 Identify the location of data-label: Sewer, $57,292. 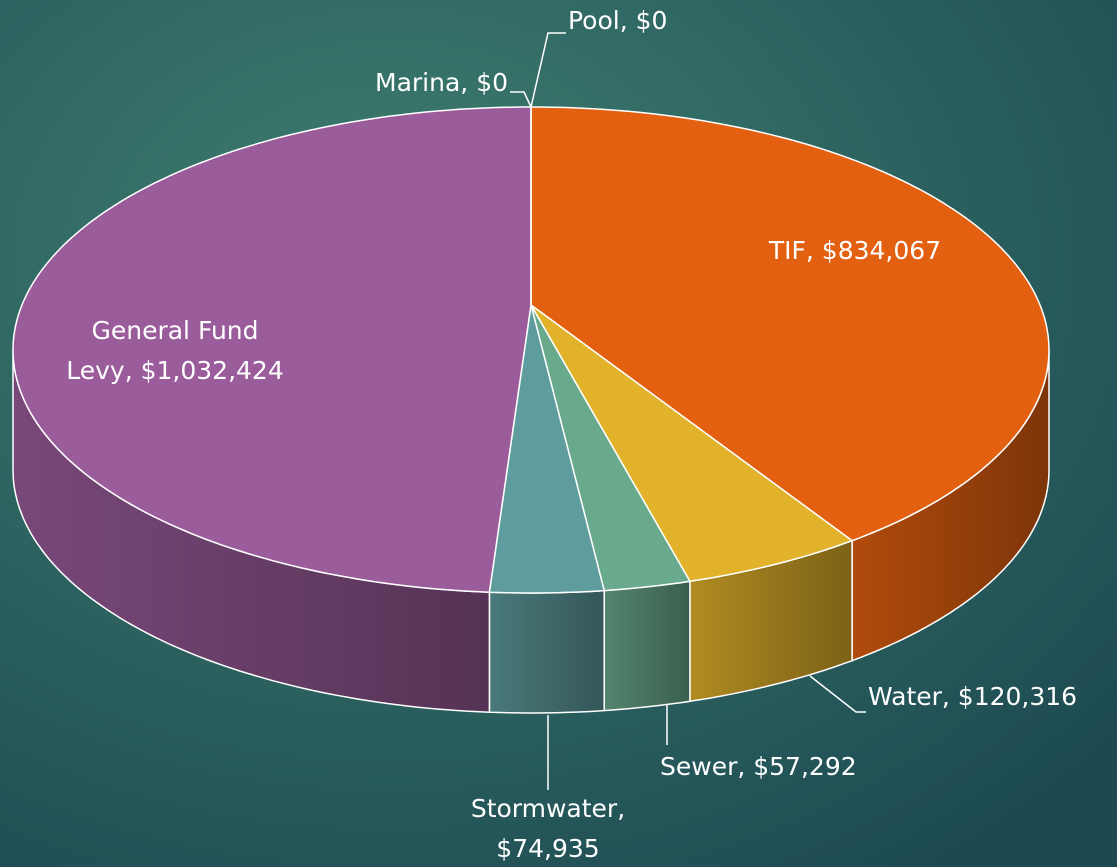
(758, 766).